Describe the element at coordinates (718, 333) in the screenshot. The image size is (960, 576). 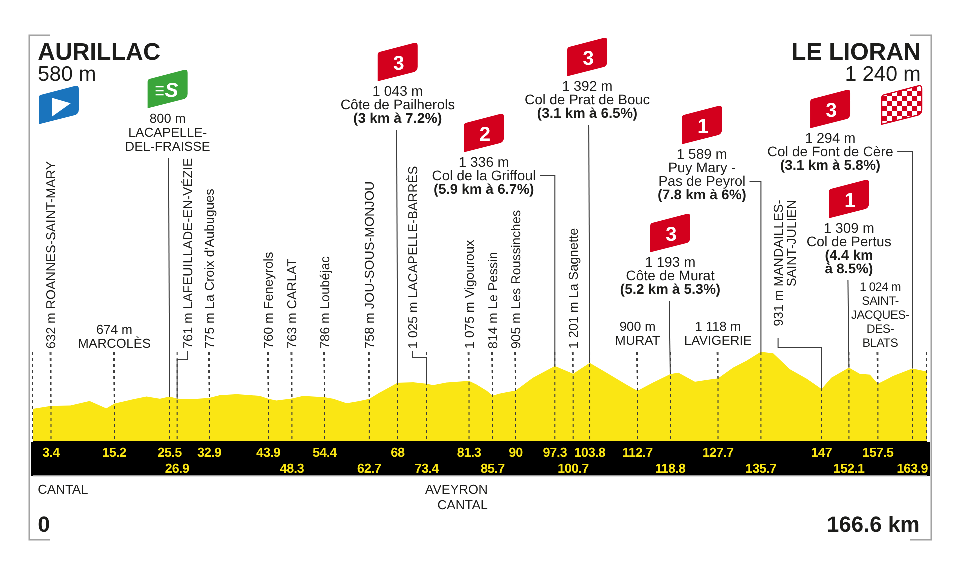
I see `annotation: 1 118 m LAVIGERIE` at that location.